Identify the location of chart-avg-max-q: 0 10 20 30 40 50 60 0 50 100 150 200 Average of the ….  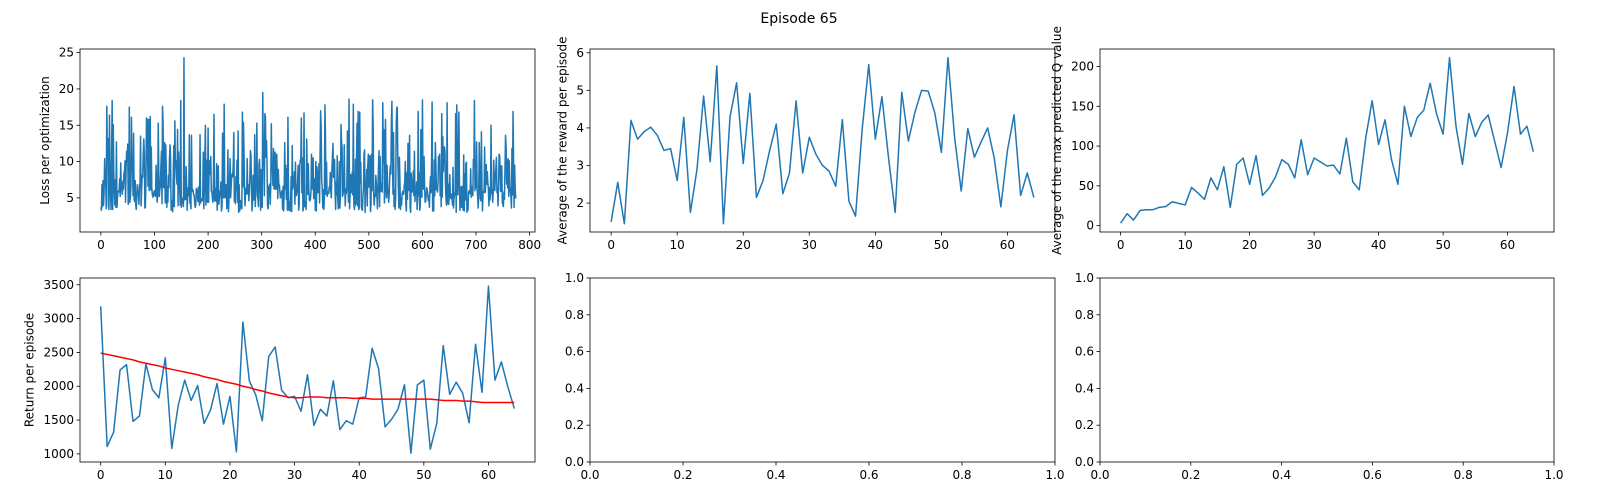
(1302, 140).